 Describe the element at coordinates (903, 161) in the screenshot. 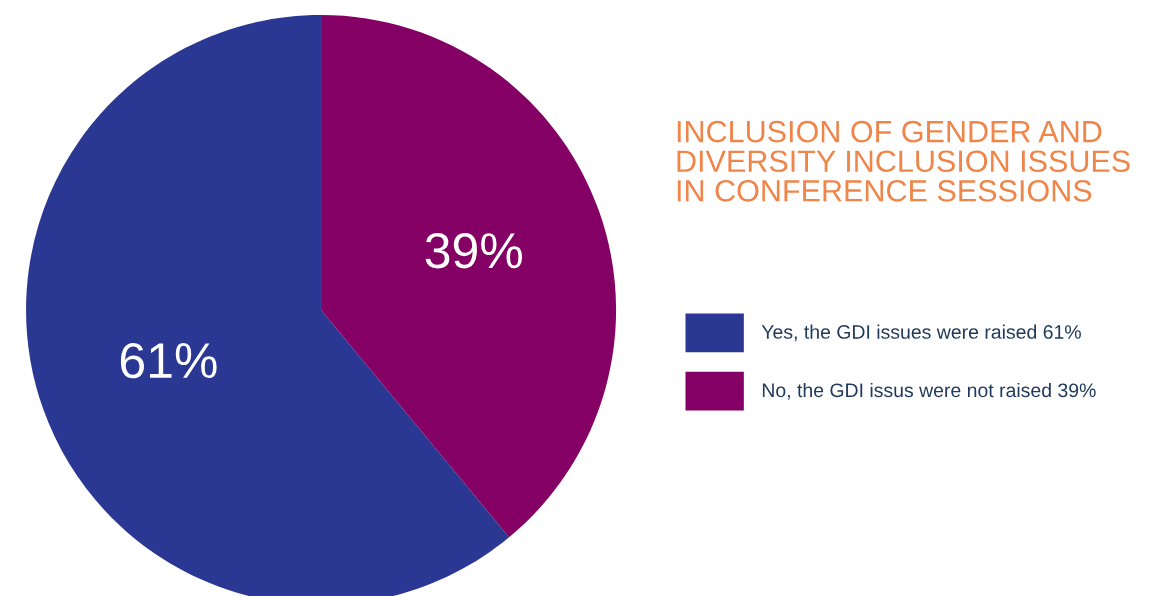

I see `text: INCLUSION OF GENDER AND DIVERSITY INCLUSION ISSUES IN CONFERENCE SESSIONS` at that location.